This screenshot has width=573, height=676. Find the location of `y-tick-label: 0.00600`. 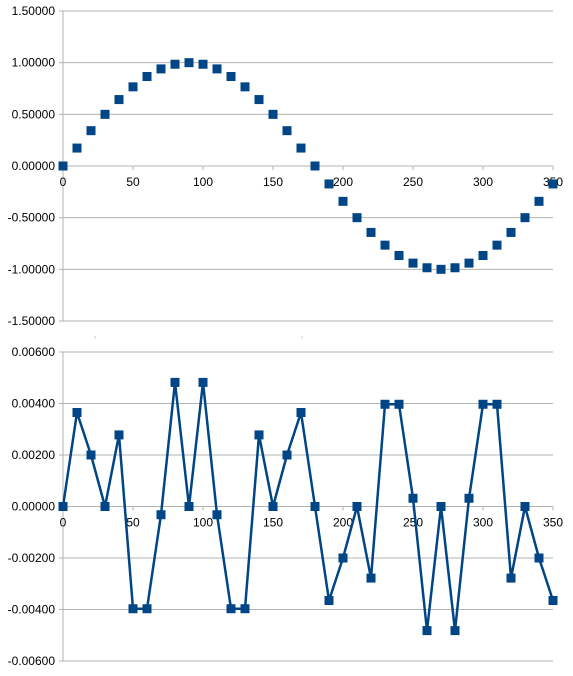

y-tick-label: 0.00600 is located at coordinates (34, 352).